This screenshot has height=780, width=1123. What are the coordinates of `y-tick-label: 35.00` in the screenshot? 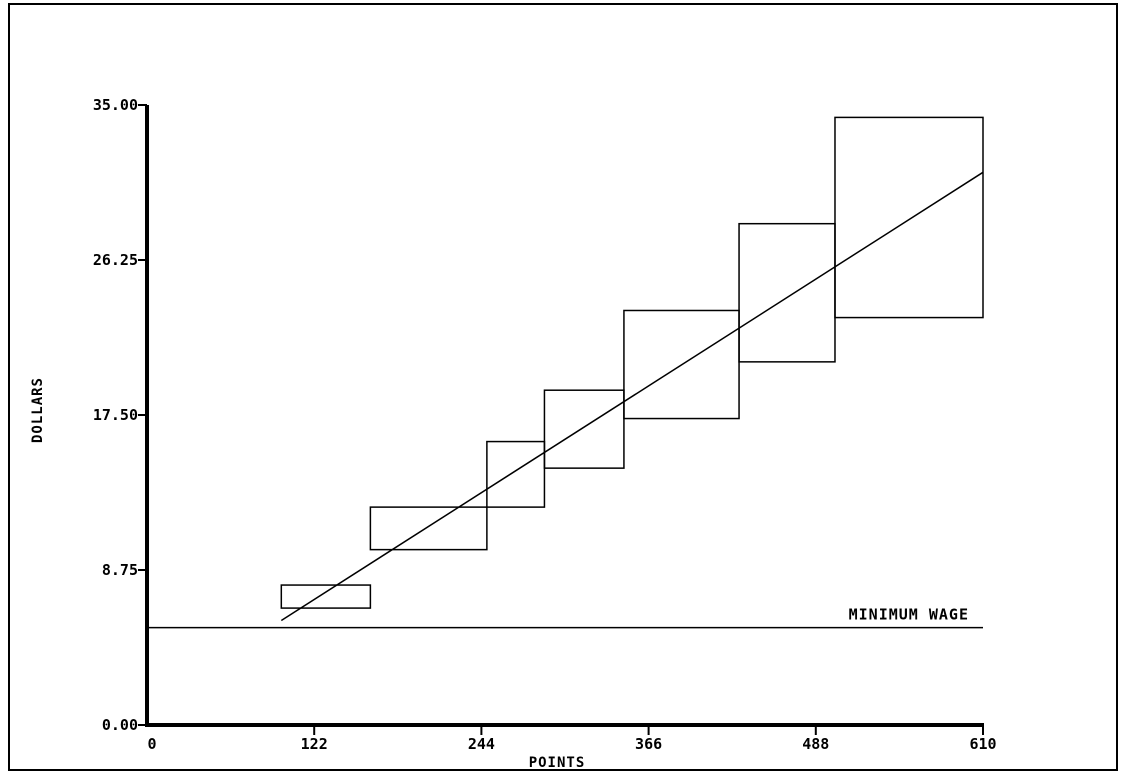 It's located at (115, 105).